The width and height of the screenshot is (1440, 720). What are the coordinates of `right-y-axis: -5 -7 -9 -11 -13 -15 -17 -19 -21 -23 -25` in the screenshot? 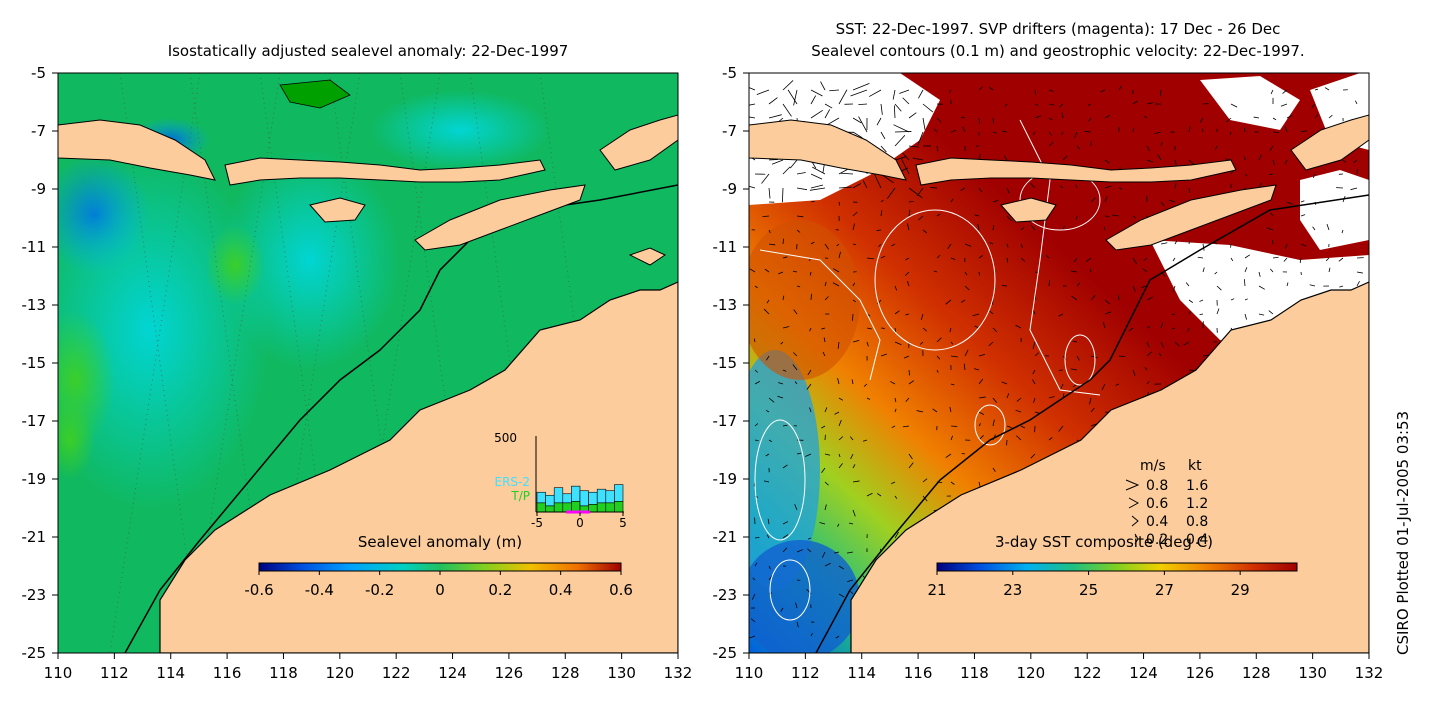 It's located at (731, 363).